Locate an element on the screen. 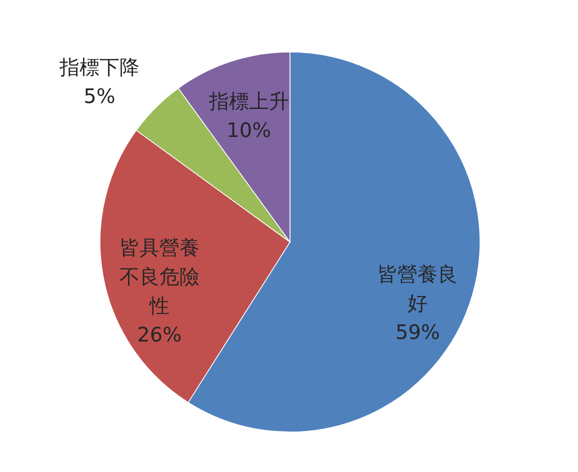 The width and height of the screenshot is (578, 472). slice-label: 皆具營養不良危險性 is located at coordinates (159, 276).